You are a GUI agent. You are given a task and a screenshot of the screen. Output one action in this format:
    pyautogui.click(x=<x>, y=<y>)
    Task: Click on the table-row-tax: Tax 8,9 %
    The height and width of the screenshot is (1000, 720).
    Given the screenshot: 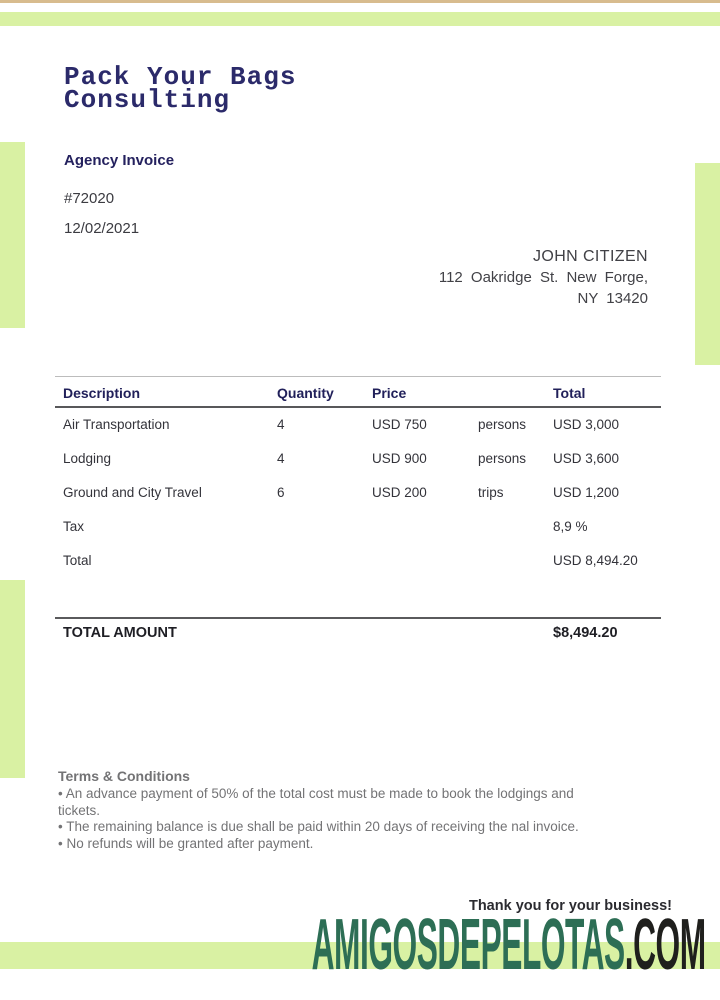 What is the action you would take?
    pyautogui.click(x=358, y=527)
    